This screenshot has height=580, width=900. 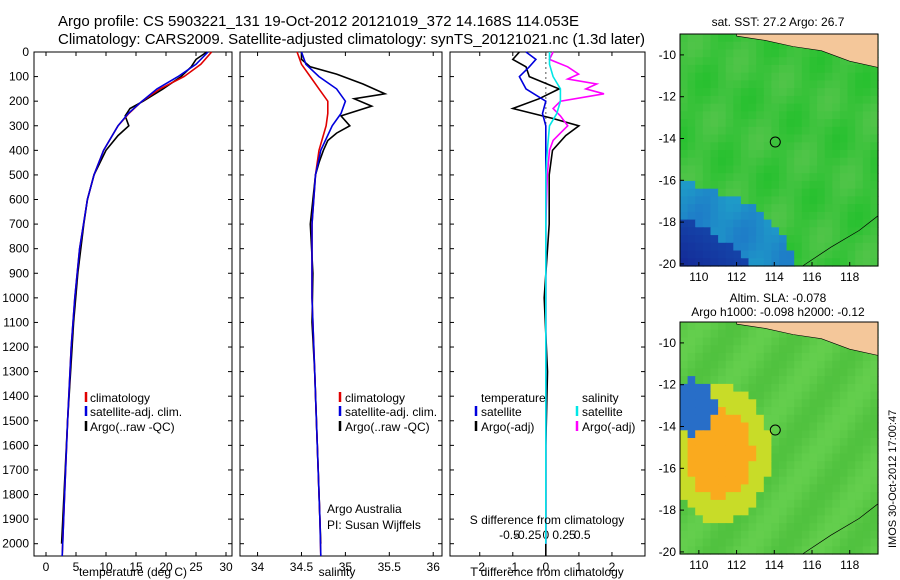 I want to click on y-tick-label: 800, so click(x=19, y=249).